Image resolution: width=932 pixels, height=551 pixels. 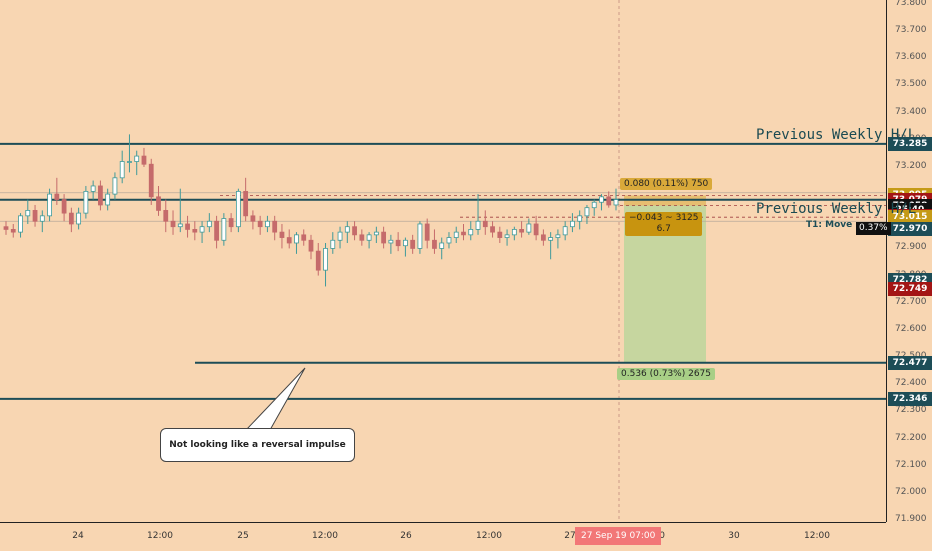 What do you see at coordinates (911, 437) in the screenshot?
I see `price-tick: 72.200` at bounding box center [911, 437].